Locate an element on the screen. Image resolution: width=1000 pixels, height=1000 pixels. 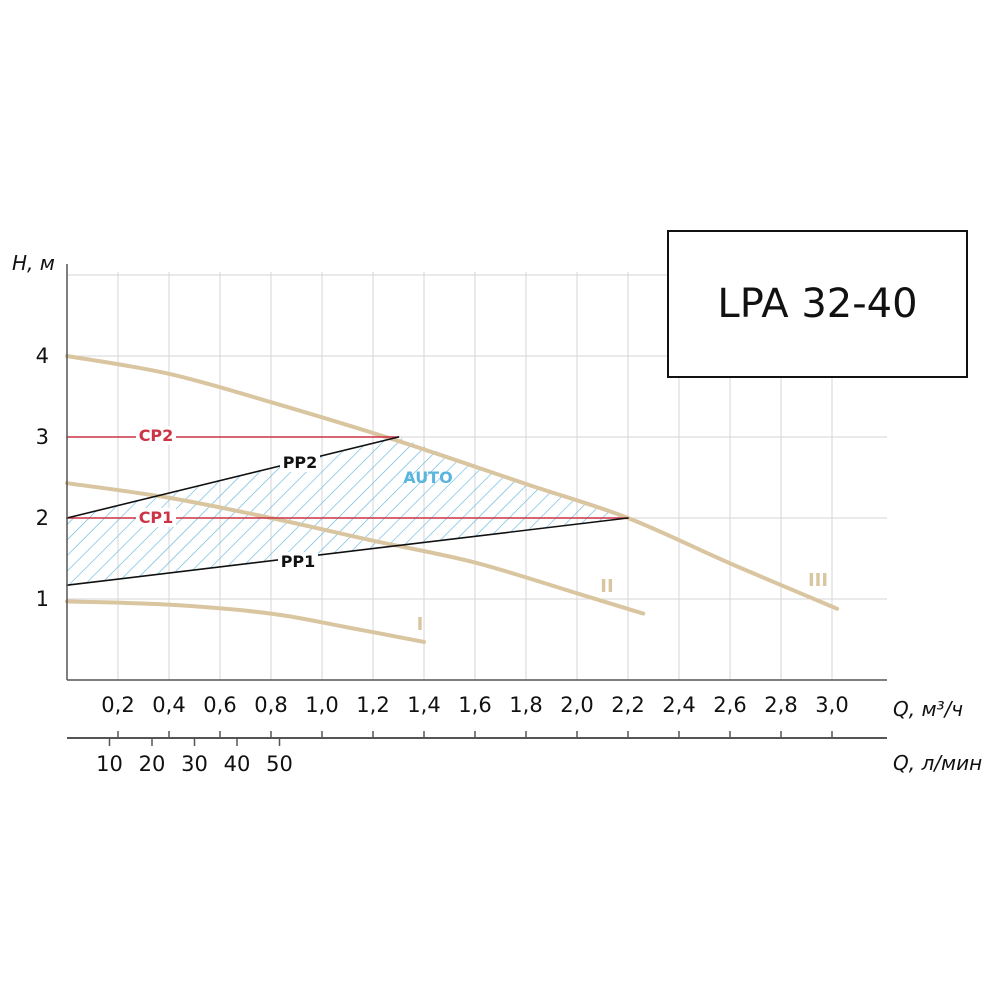
x-tick-label: 2,8 is located at coordinates (780, 705).